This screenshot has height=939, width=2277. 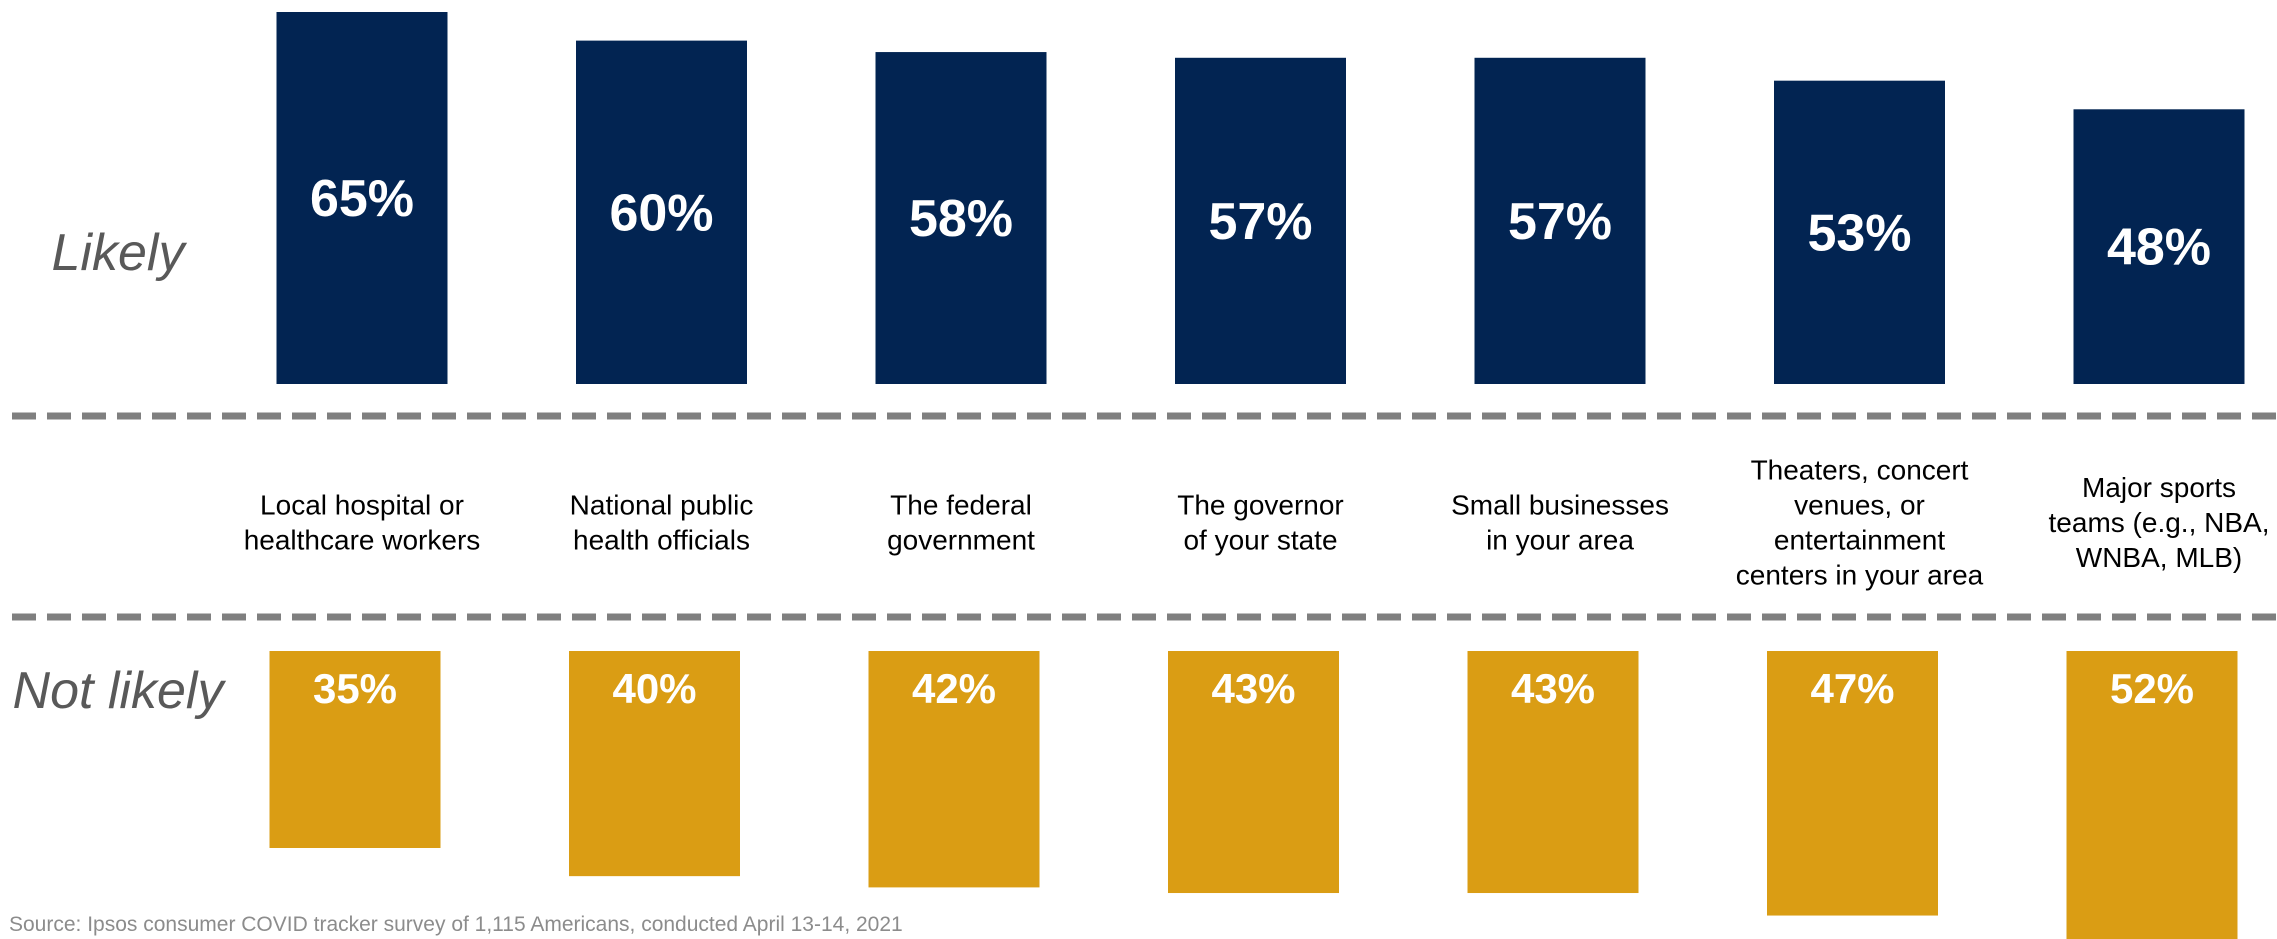 I want to click on likely-value-label: 60%, so click(x=661, y=213).